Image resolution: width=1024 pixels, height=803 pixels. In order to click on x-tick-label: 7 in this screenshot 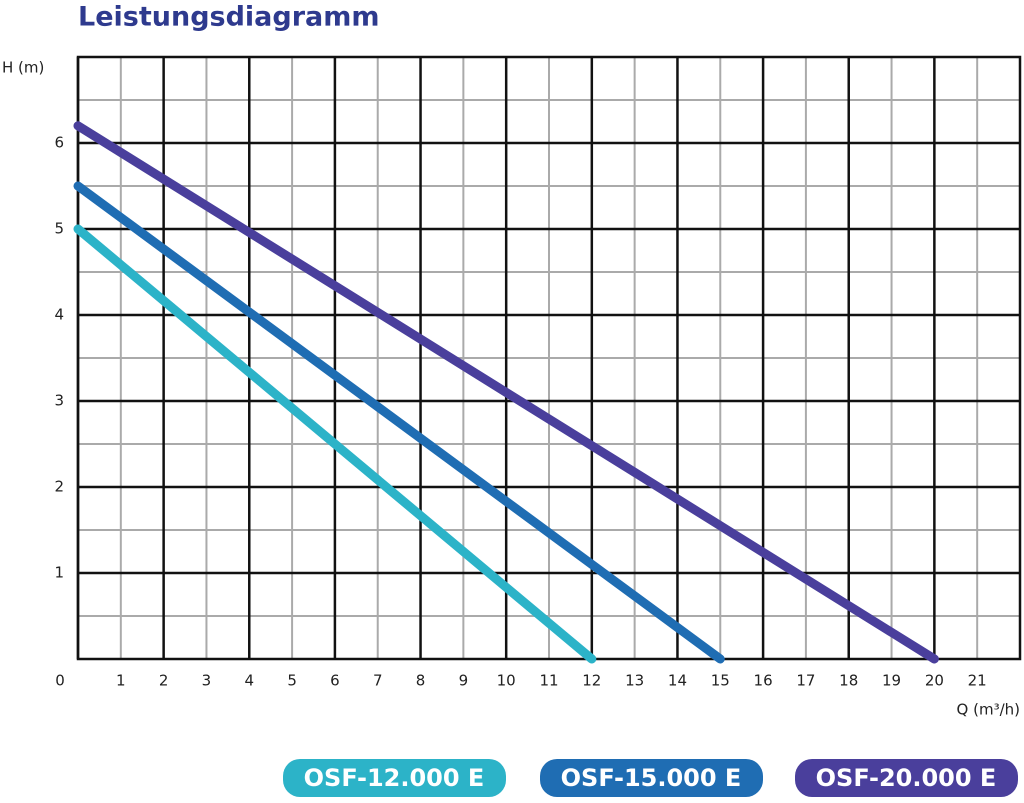, I will do `click(378, 681)`.